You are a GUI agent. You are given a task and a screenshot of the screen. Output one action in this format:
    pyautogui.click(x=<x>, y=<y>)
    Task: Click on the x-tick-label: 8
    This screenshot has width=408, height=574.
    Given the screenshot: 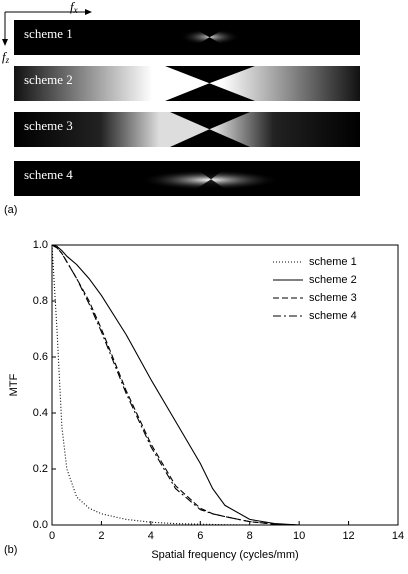 What is the action you would take?
    pyautogui.click(x=250, y=536)
    